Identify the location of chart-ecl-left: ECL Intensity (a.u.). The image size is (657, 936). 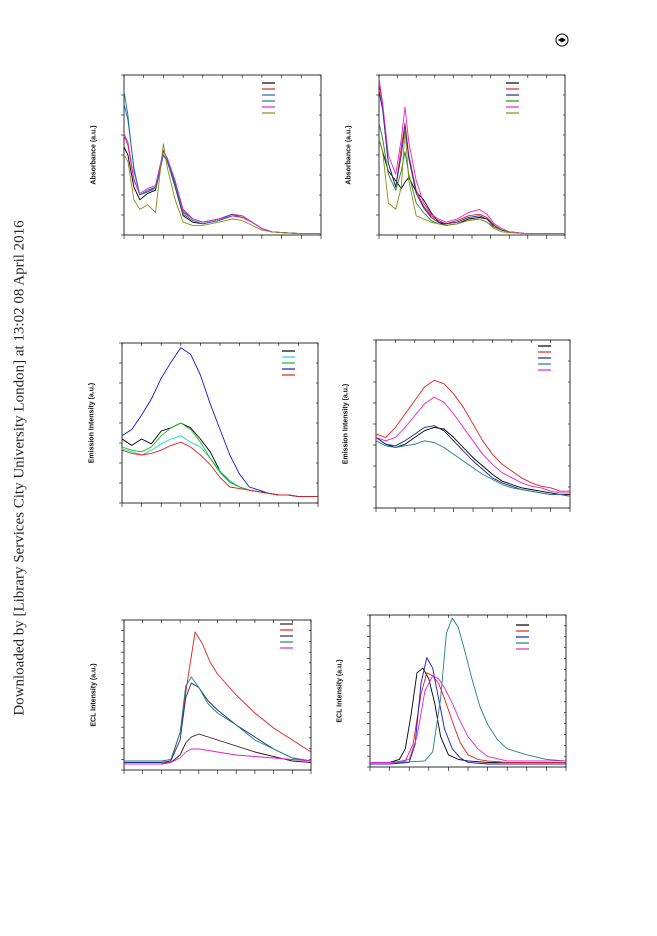
(206, 697).